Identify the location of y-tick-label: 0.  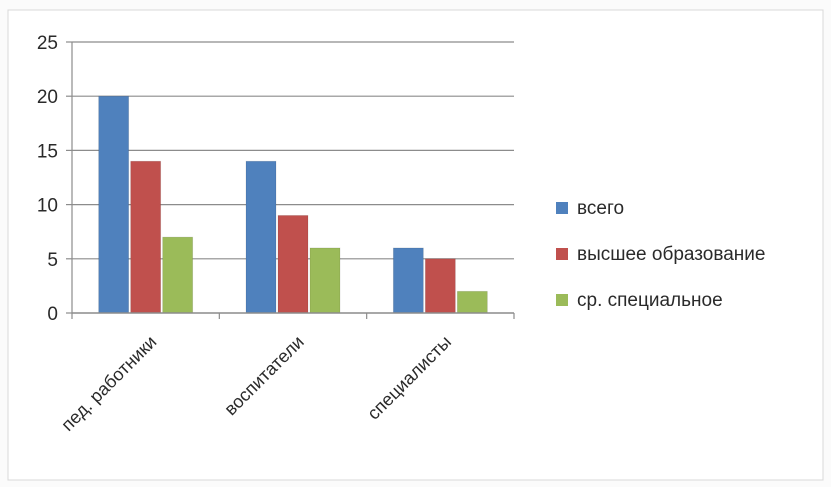
(52, 314).